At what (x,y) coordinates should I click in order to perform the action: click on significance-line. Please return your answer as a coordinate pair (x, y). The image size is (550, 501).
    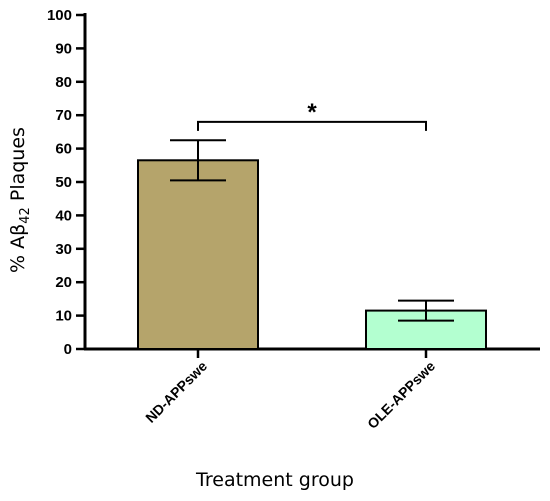
    Looking at the image, I should click on (312, 125).